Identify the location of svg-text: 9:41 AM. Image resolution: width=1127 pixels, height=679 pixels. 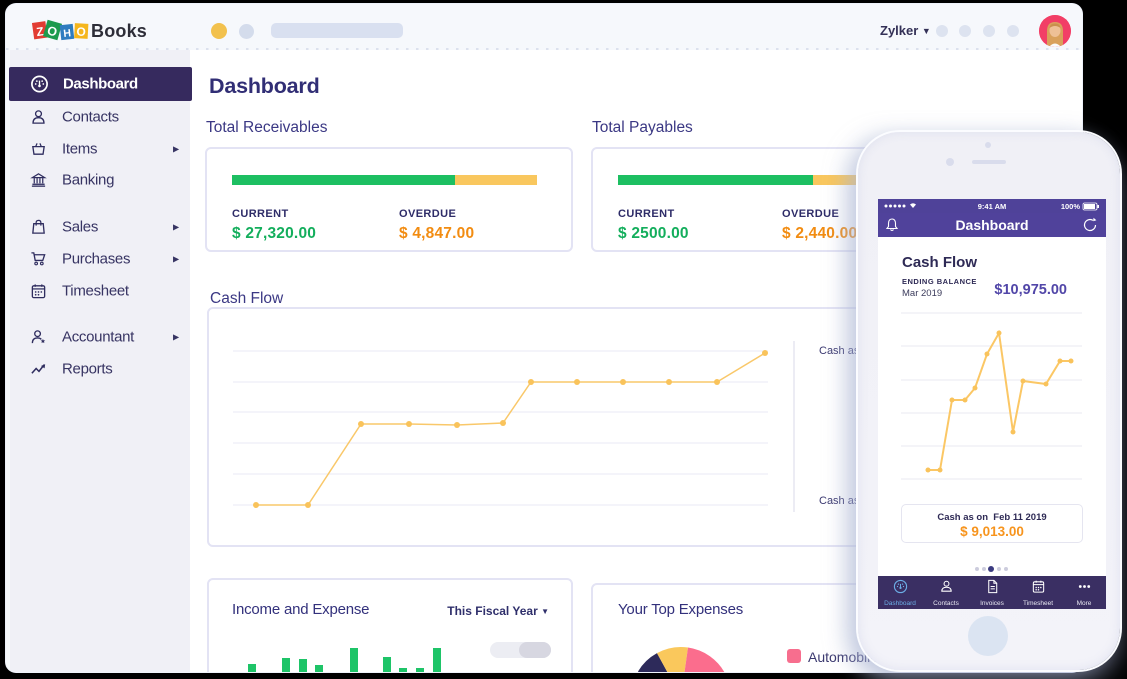
(992, 206).